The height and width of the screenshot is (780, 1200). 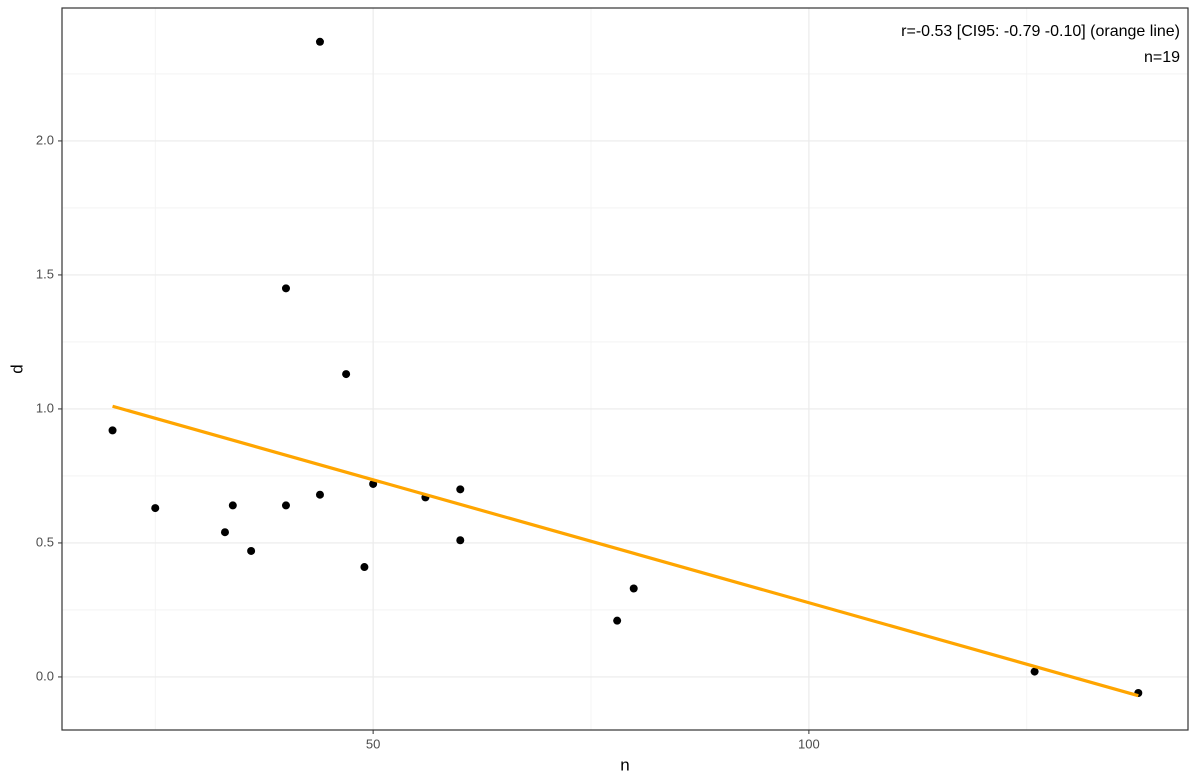 I want to click on y-tick-label: 0.0, so click(x=45, y=675).